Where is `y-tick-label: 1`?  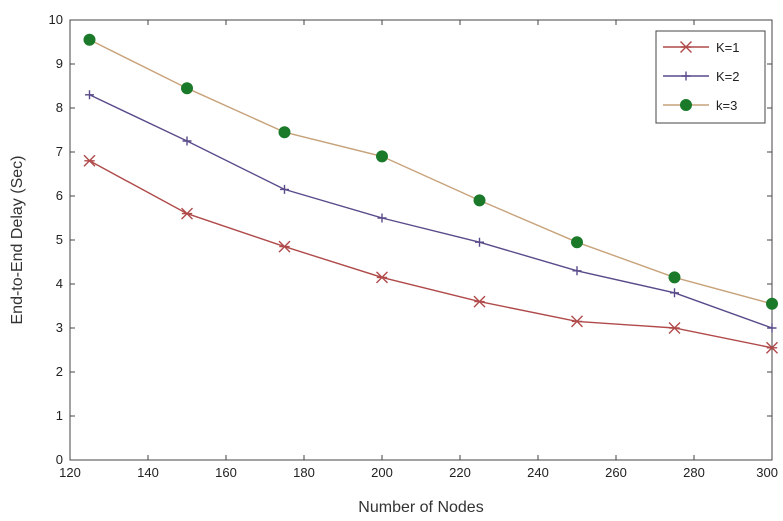 y-tick-label: 1 is located at coordinates (59, 415).